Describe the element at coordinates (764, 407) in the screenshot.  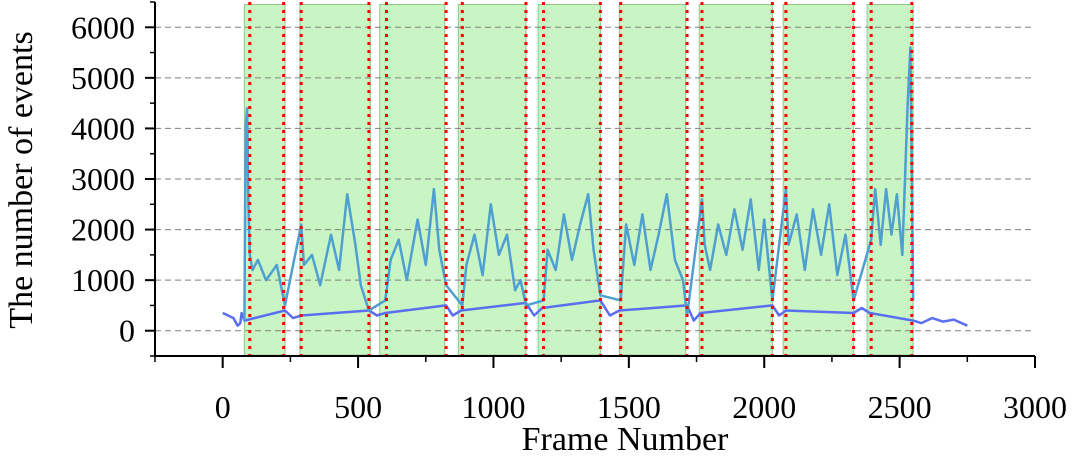
I see `x-tick-label: 2000` at that location.